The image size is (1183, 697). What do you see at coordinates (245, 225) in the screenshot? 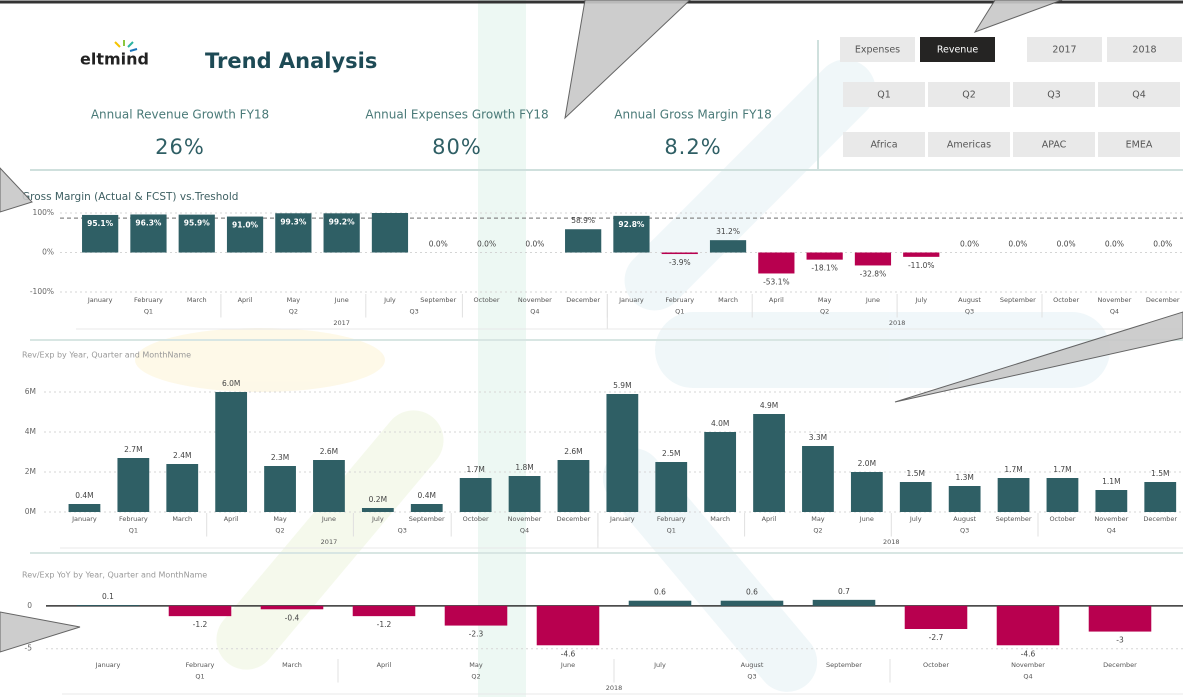
I see `data-label: 91.0%` at bounding box center [245, 225].